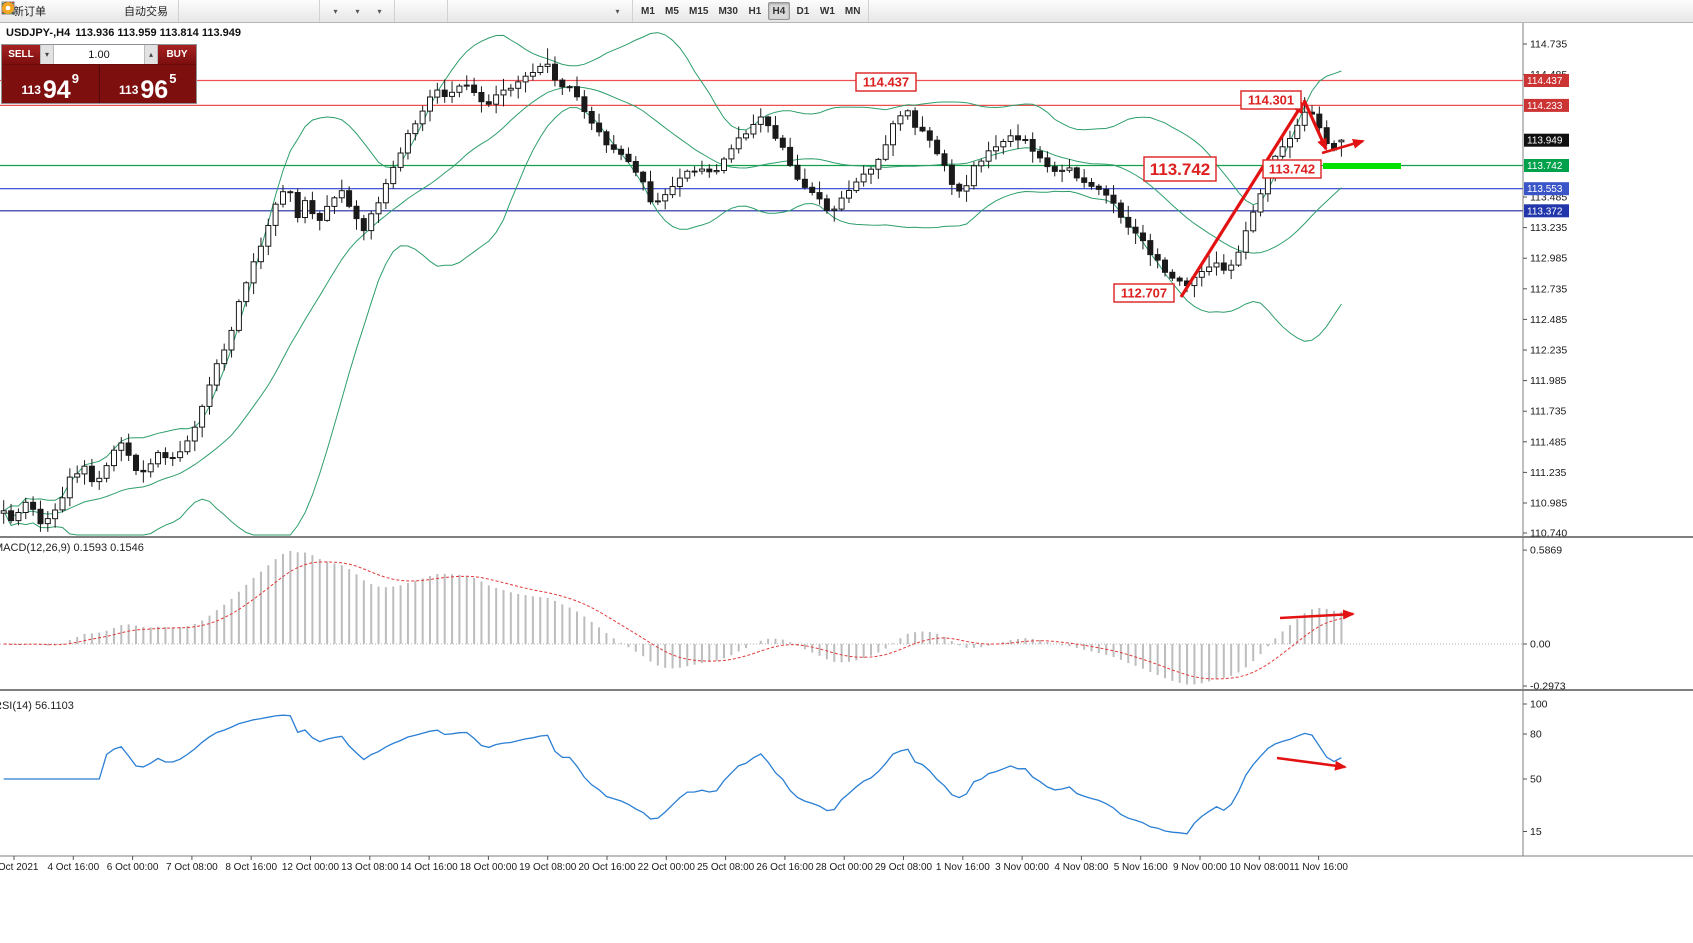 Image resolution: width=1693 pixels, height=943 pixels. I want to click on rsi-panel: RSI(14) 56.1103 100 80 50 15, so click(774, 769).